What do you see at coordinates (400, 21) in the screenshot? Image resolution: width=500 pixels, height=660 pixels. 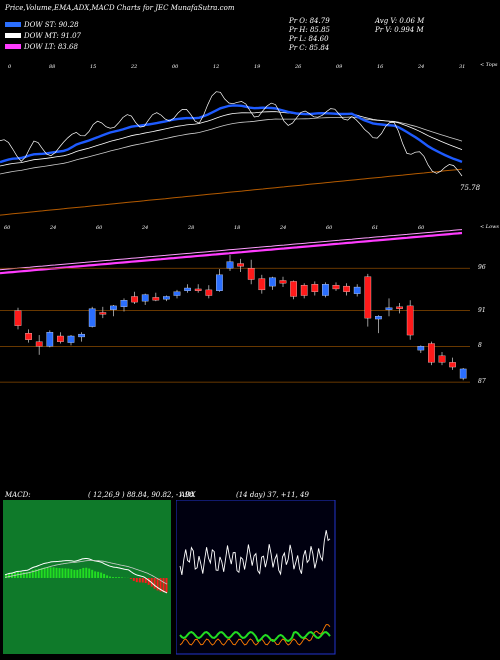 I see `quote-avg-volume: Avg V: 0.06 M` at bounding box center [400, 21].